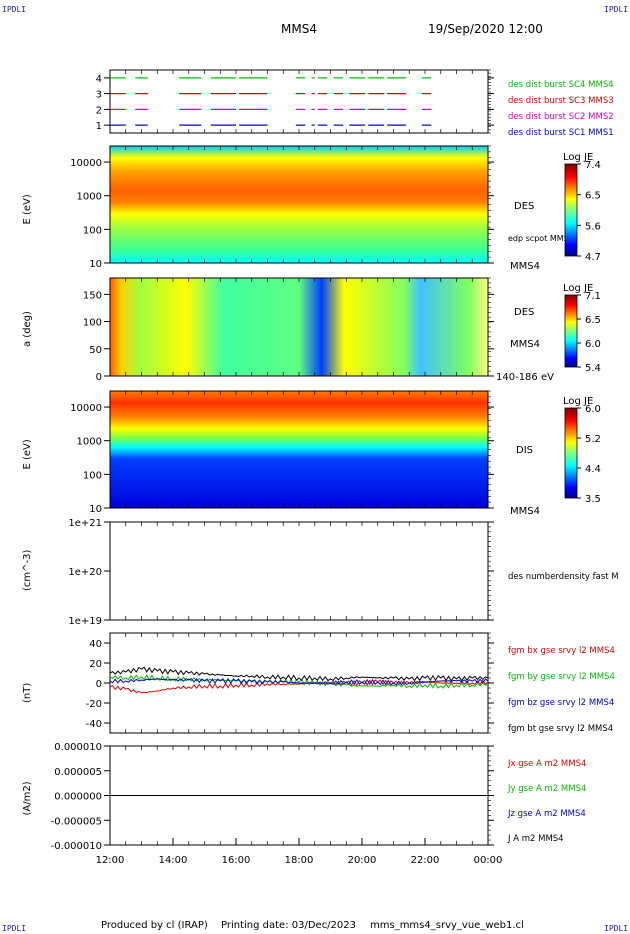 This screenshot has height=934, width=630. What do you see at coordinates (561, 703) in the screenshot?
I see `fgm-legend-entry: fgm bz gse srvy l2 MMS4` at bounding box center [561, 703].